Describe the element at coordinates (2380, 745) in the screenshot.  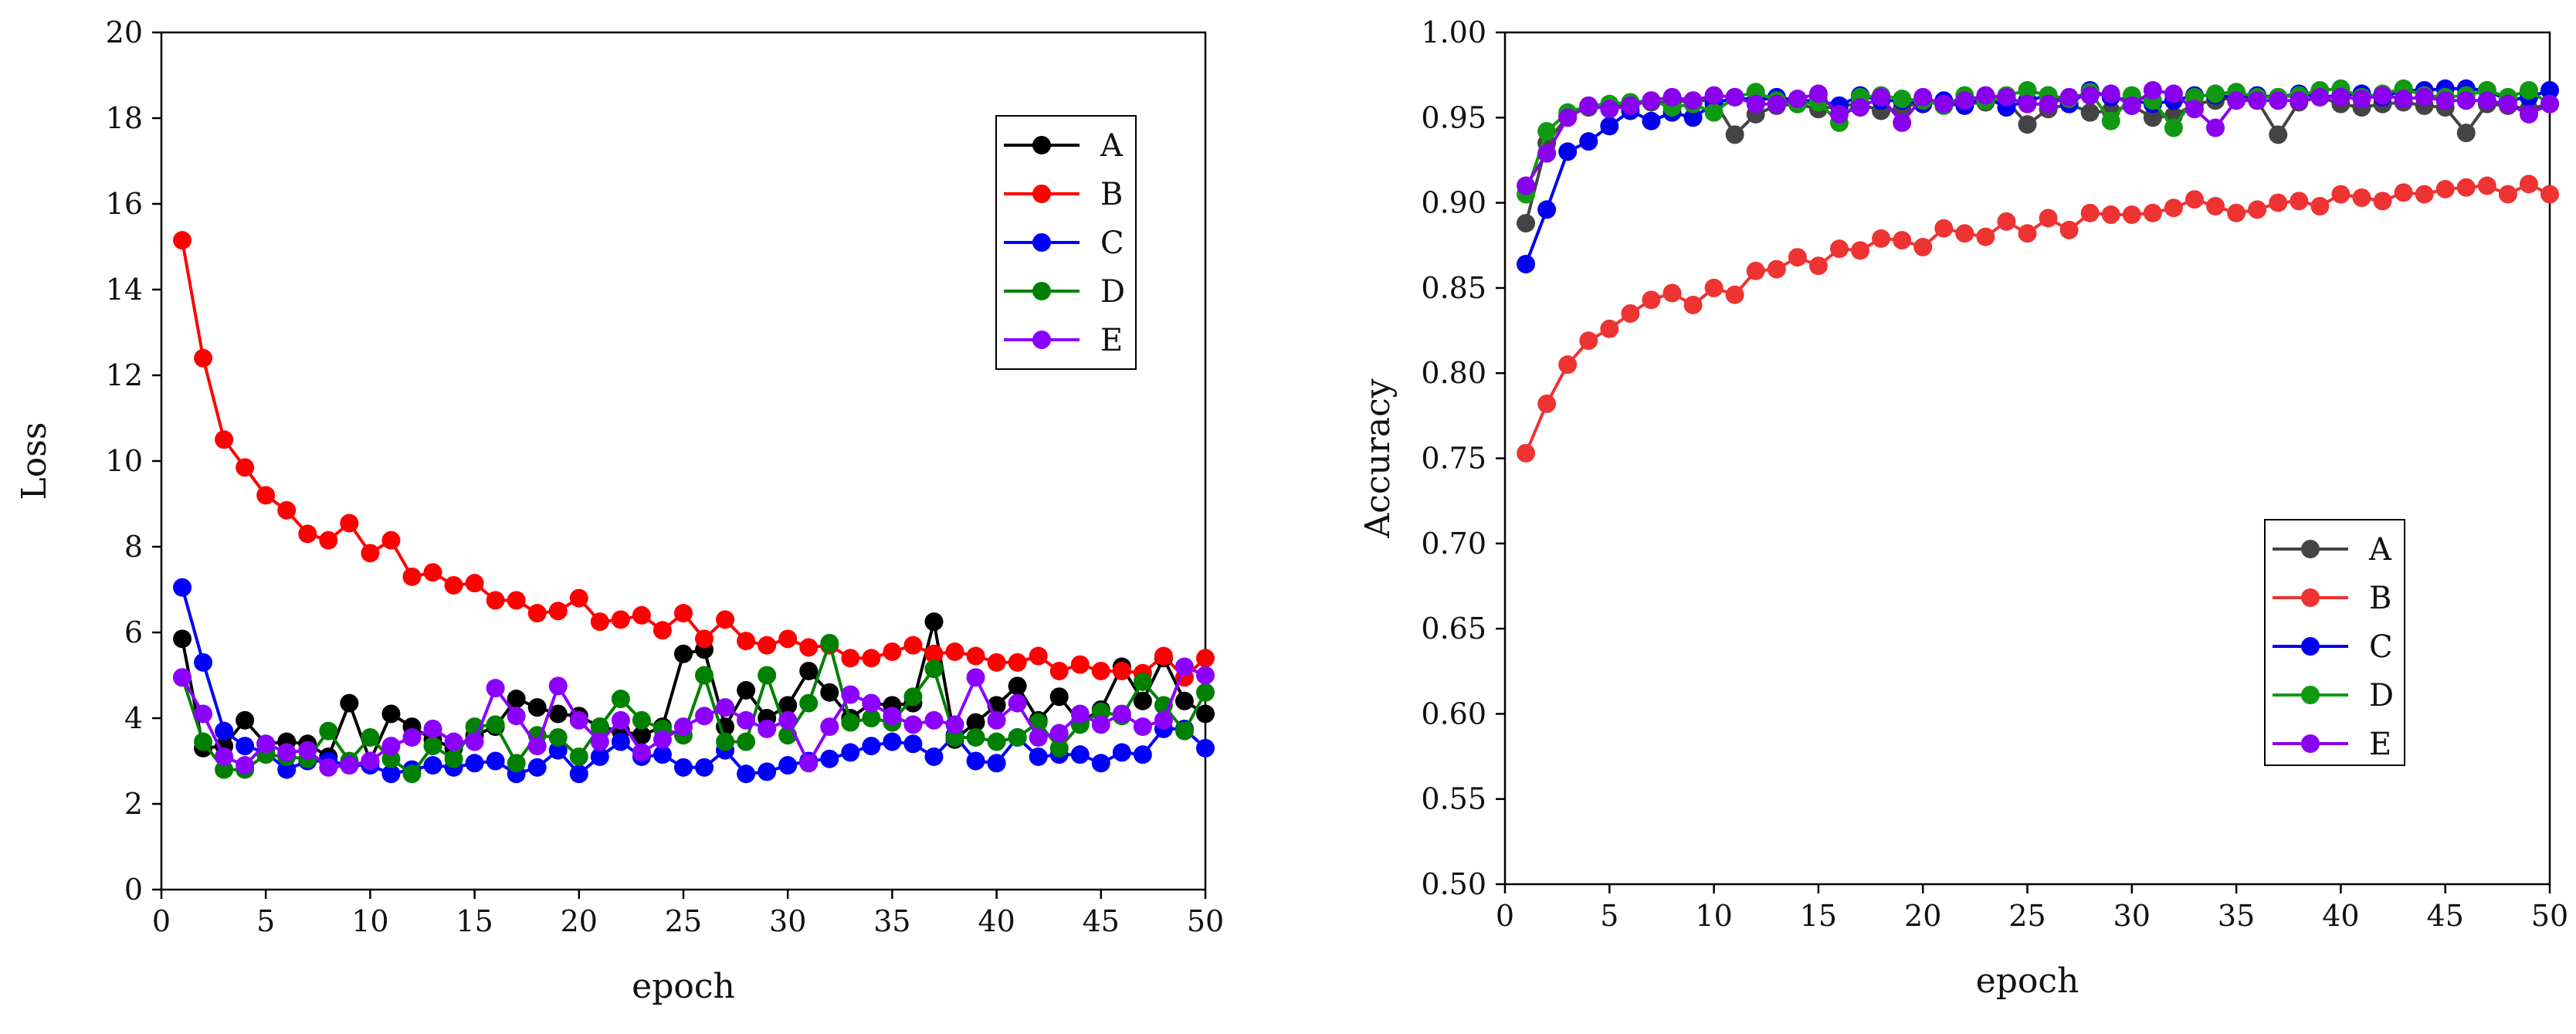
I see `legend-label-E: E` at that location.